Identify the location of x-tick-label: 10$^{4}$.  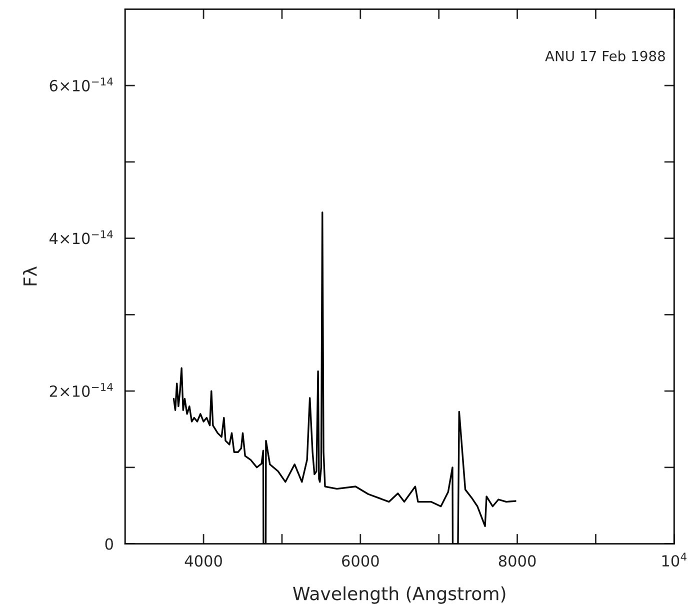
(674, 559).